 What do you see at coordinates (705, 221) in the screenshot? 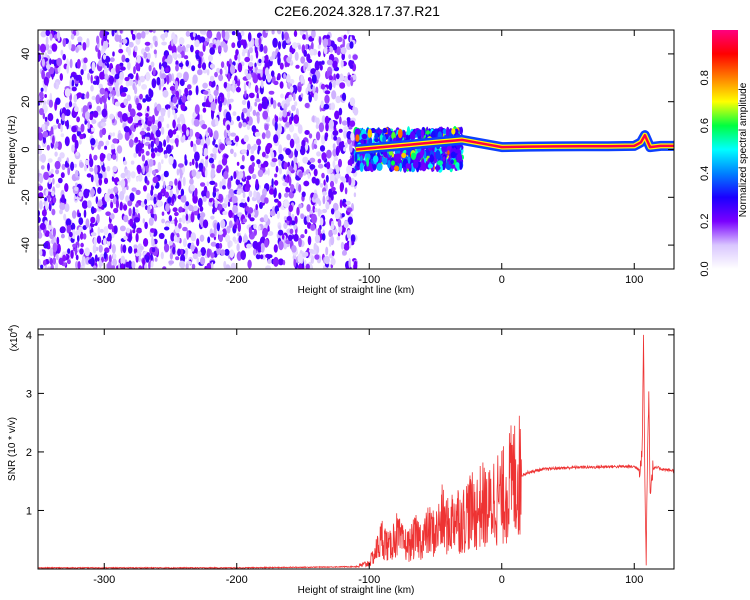
I see `colorbar-tick-label: 0.2` at bounding box center [705, 221].